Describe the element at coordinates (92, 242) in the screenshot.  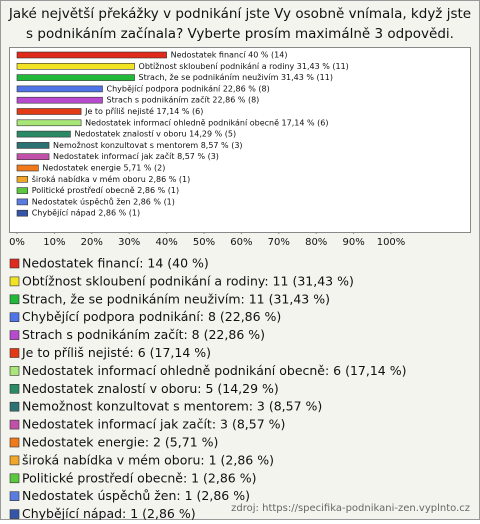
I see `x-tick-label: 20%` at that location.